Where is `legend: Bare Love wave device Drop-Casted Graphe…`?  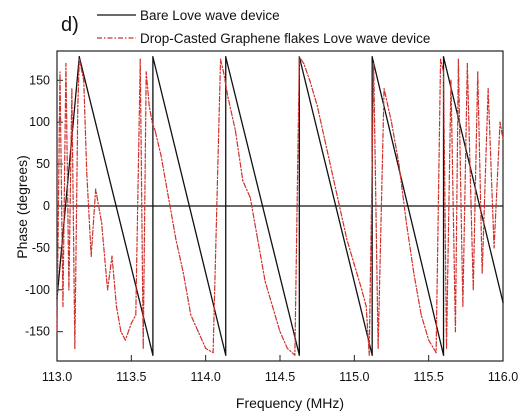 legend: Bare Love wave device Drop-Casted Graphe… is located at coordinates (263, 27).